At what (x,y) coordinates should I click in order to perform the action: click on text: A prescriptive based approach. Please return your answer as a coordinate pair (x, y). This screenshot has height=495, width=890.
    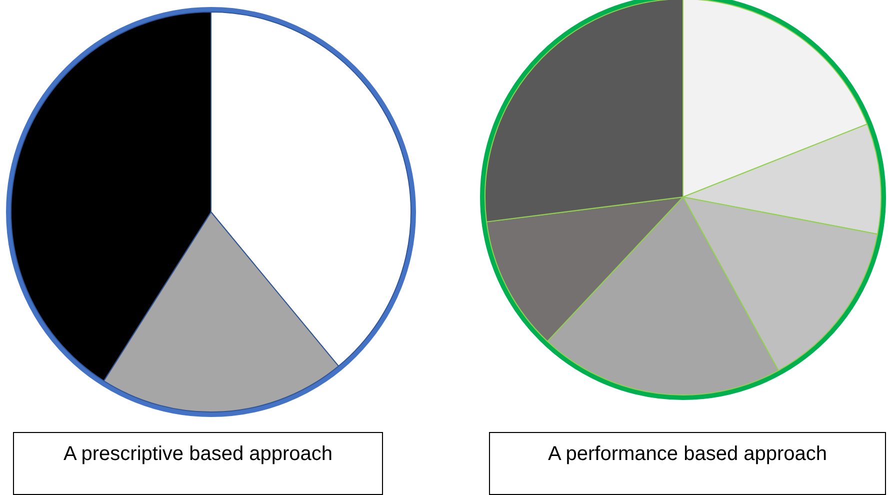
    Looking at the image, I should click on (198, 463).